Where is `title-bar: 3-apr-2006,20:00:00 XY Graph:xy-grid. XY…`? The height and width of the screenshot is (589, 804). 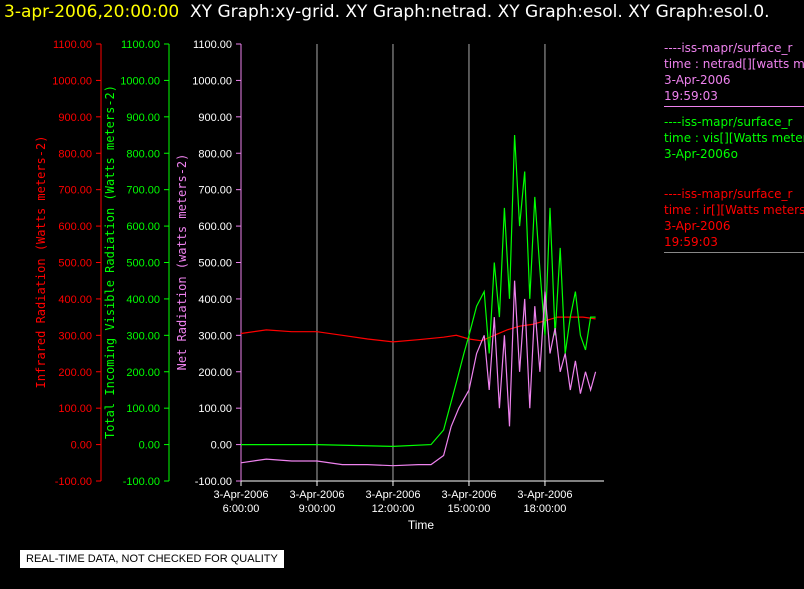 title-bar: 3-apr-2006,20:00:00 XY Graph:xy-grid. XY… is located at coordinates (387, 12).